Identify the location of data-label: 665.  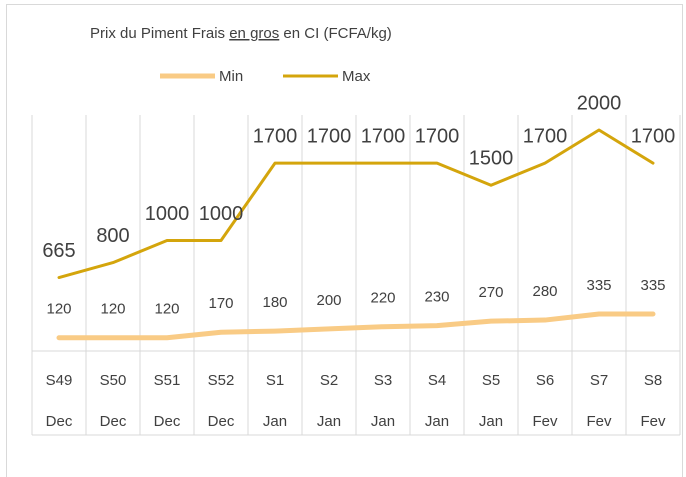
(58, 251).